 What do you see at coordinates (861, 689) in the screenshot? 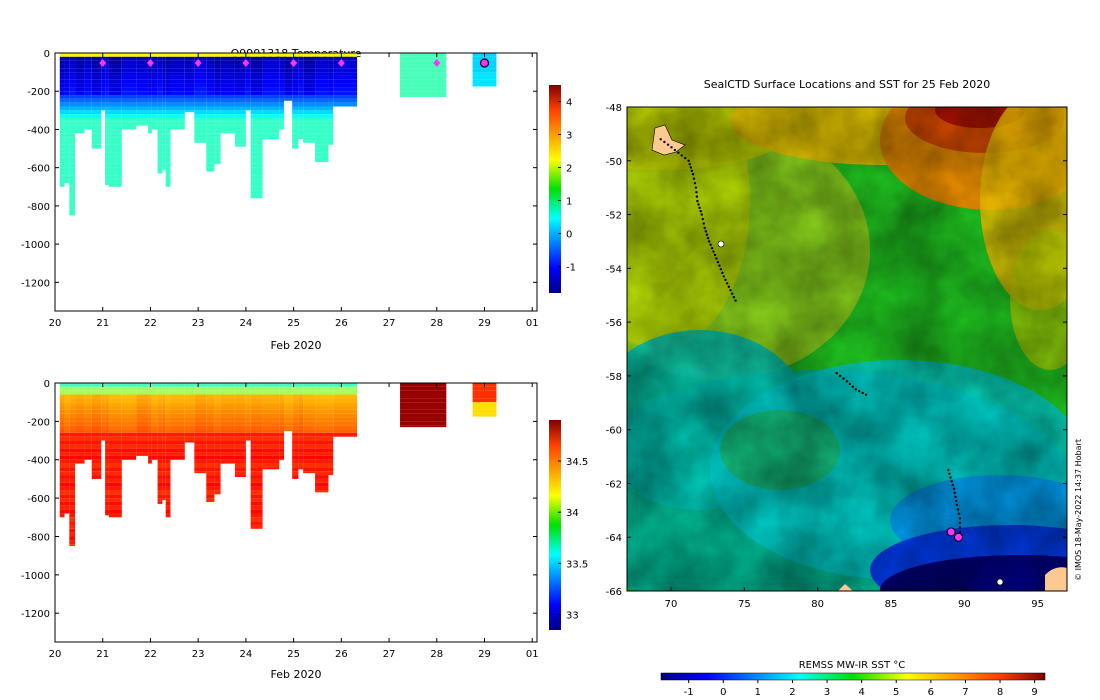
I see `sst-colorbar-ticks: -1 0 1 2 3 4 5 6 7 8 9` at bounding box center [861, 689].